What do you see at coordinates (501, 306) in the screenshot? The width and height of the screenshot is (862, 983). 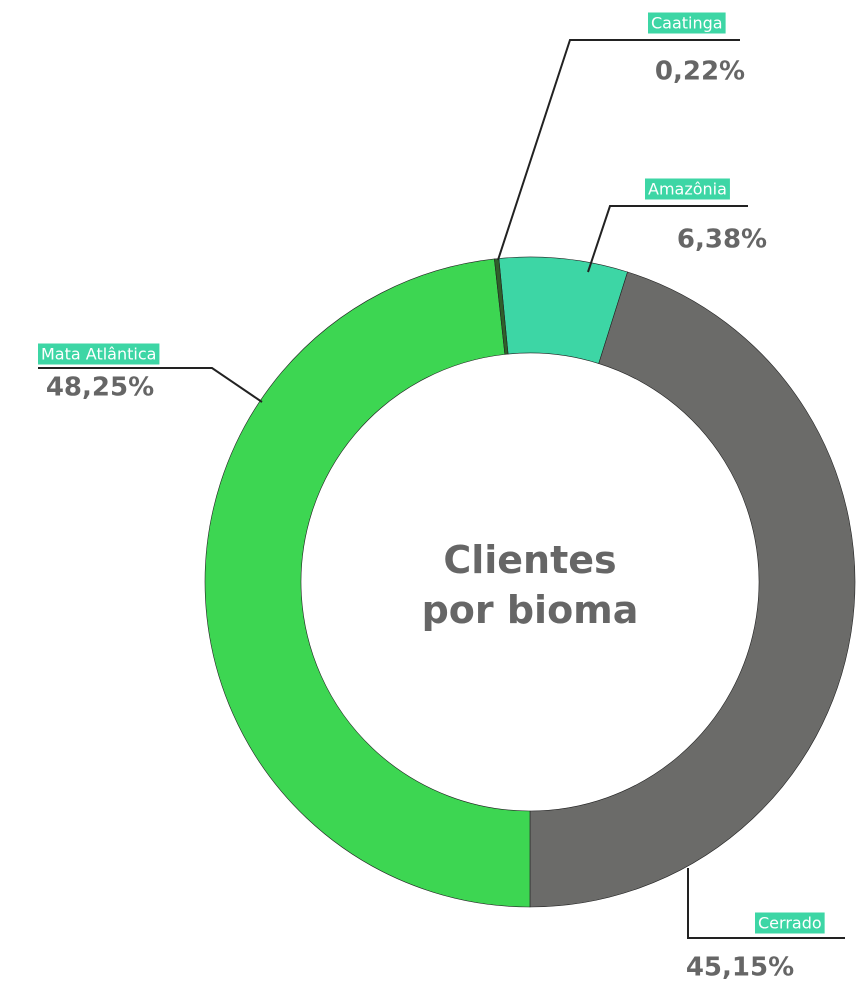 I see `donut-segment` at bounding box center [501, 306].